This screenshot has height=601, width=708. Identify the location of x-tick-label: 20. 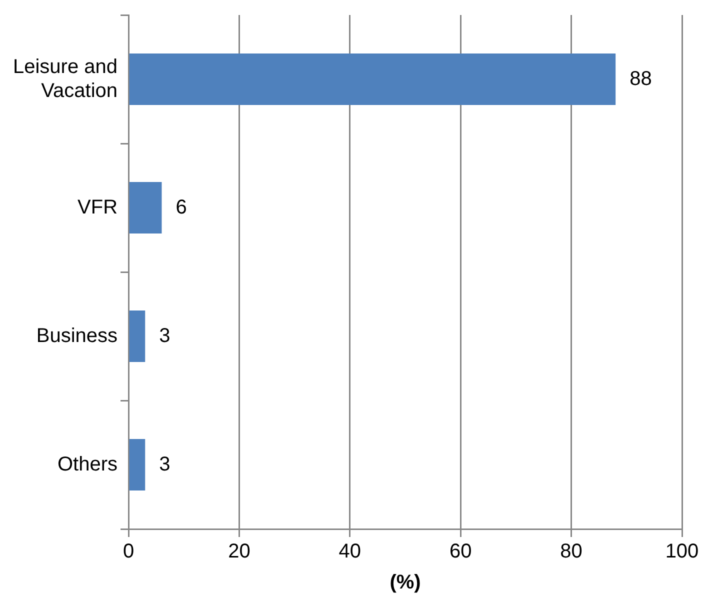
(239, 551).